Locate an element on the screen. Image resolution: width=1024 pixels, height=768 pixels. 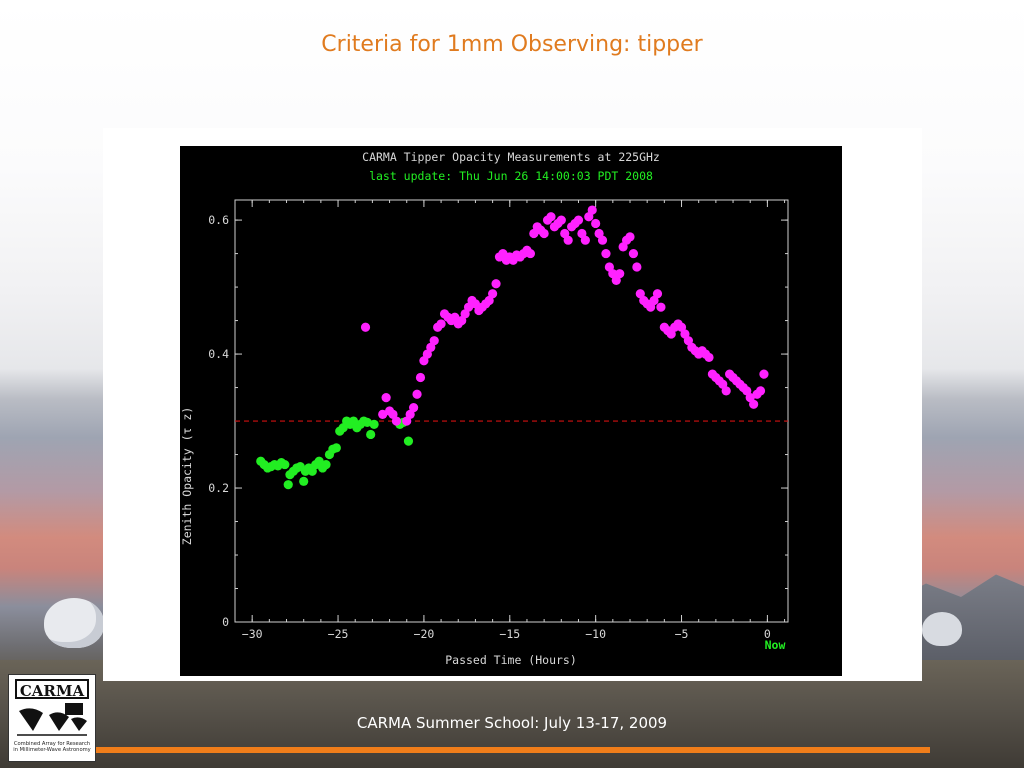
antenna-logo-icon is located at coordinates (52, 719).